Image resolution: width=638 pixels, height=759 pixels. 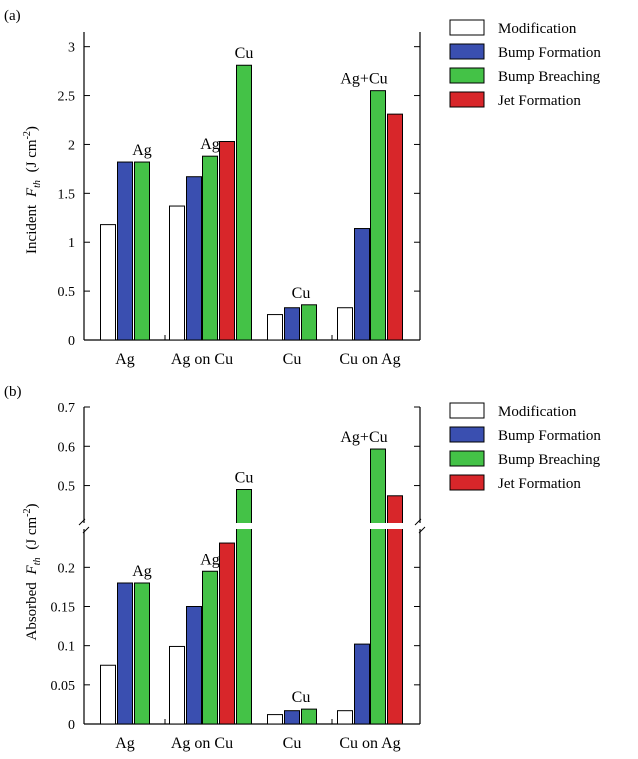 I want to click on axis-break-band, so click(x=252, y=526).